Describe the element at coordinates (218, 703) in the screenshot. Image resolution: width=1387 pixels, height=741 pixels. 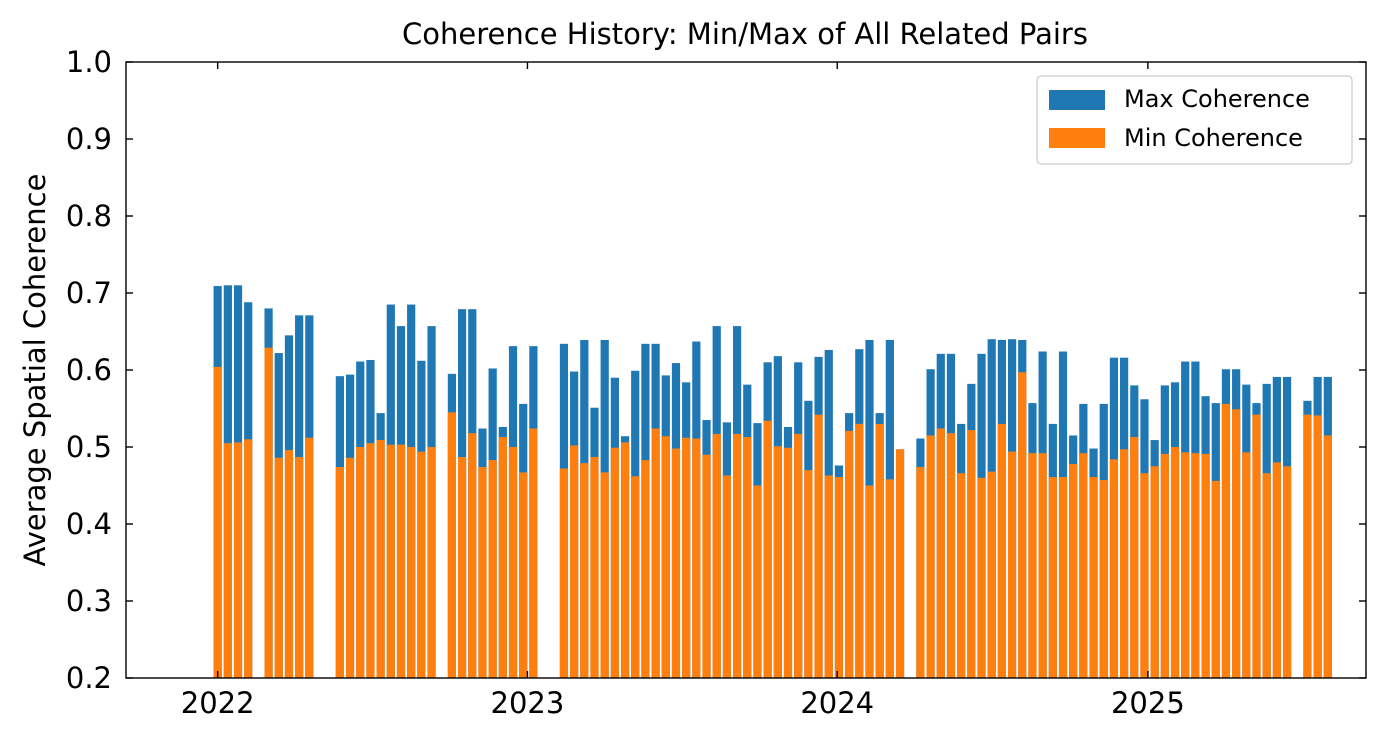
I see `x-tick-label: 2022` at that location.